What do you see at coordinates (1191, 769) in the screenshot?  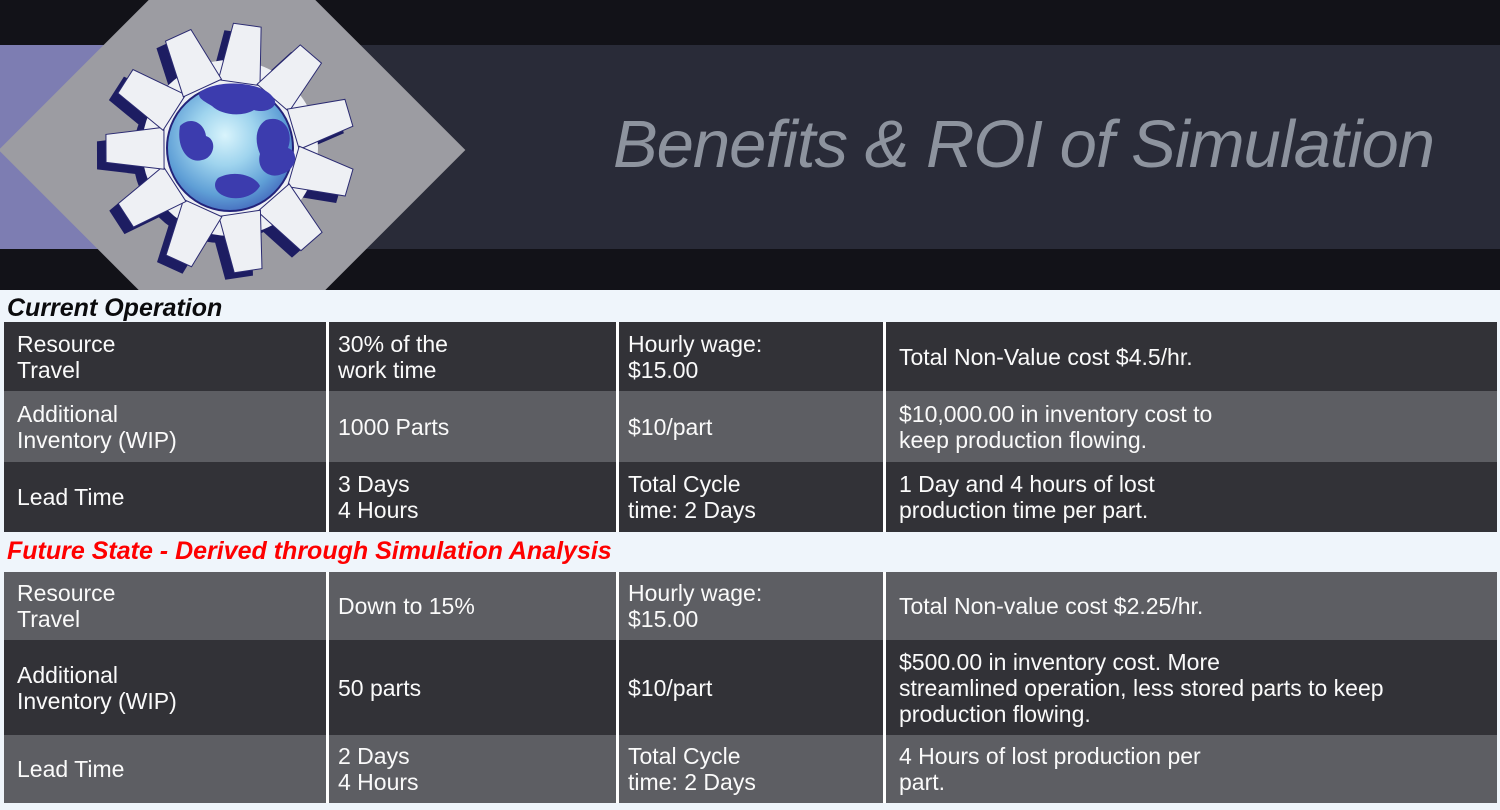 I see `table-cell: 4 Hours of lost production per part.` at bounding box center [1191, 769].